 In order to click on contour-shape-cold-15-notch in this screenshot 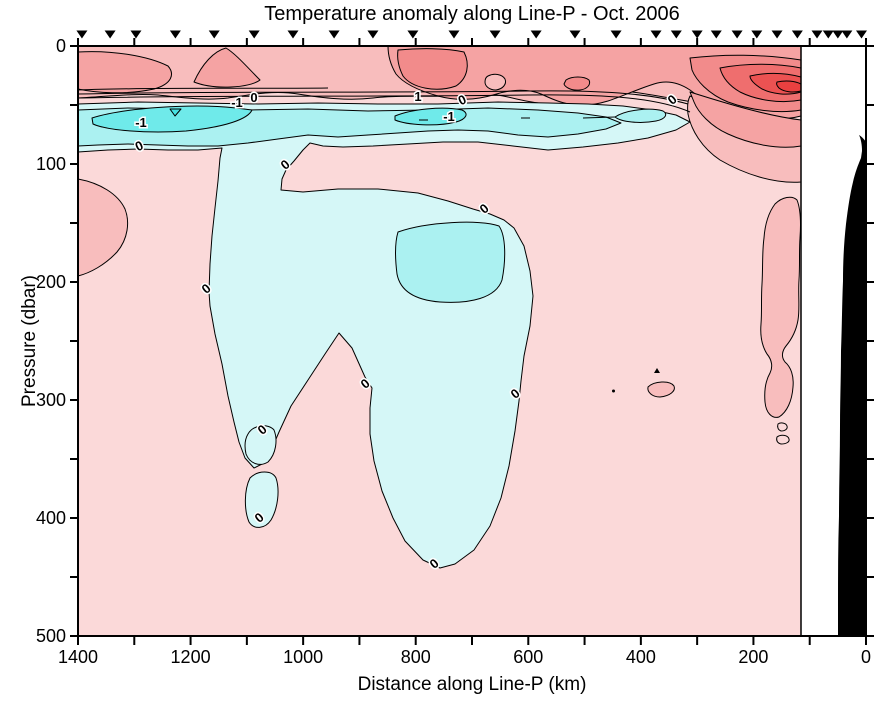, I will do `click(175, 112)`.